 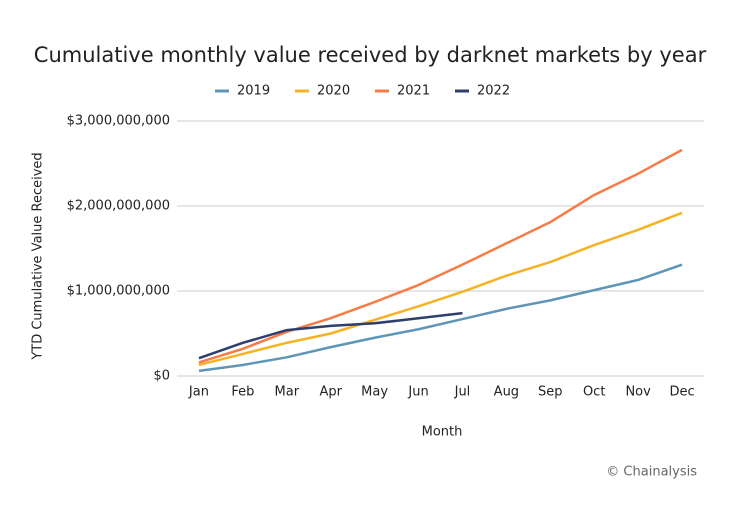 What do you see at coordinates (638, 392) in the screenshot?
I see `x-tick-label: Nov` at bounding box center [638, 392].